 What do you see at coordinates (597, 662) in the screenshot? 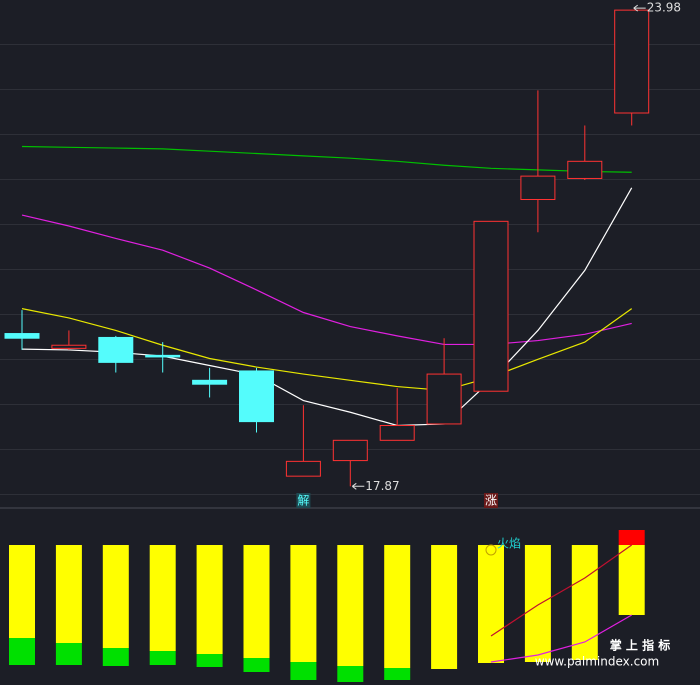
I see `watermark-url: www.palmindex.com` at bounding box center [597, 662].